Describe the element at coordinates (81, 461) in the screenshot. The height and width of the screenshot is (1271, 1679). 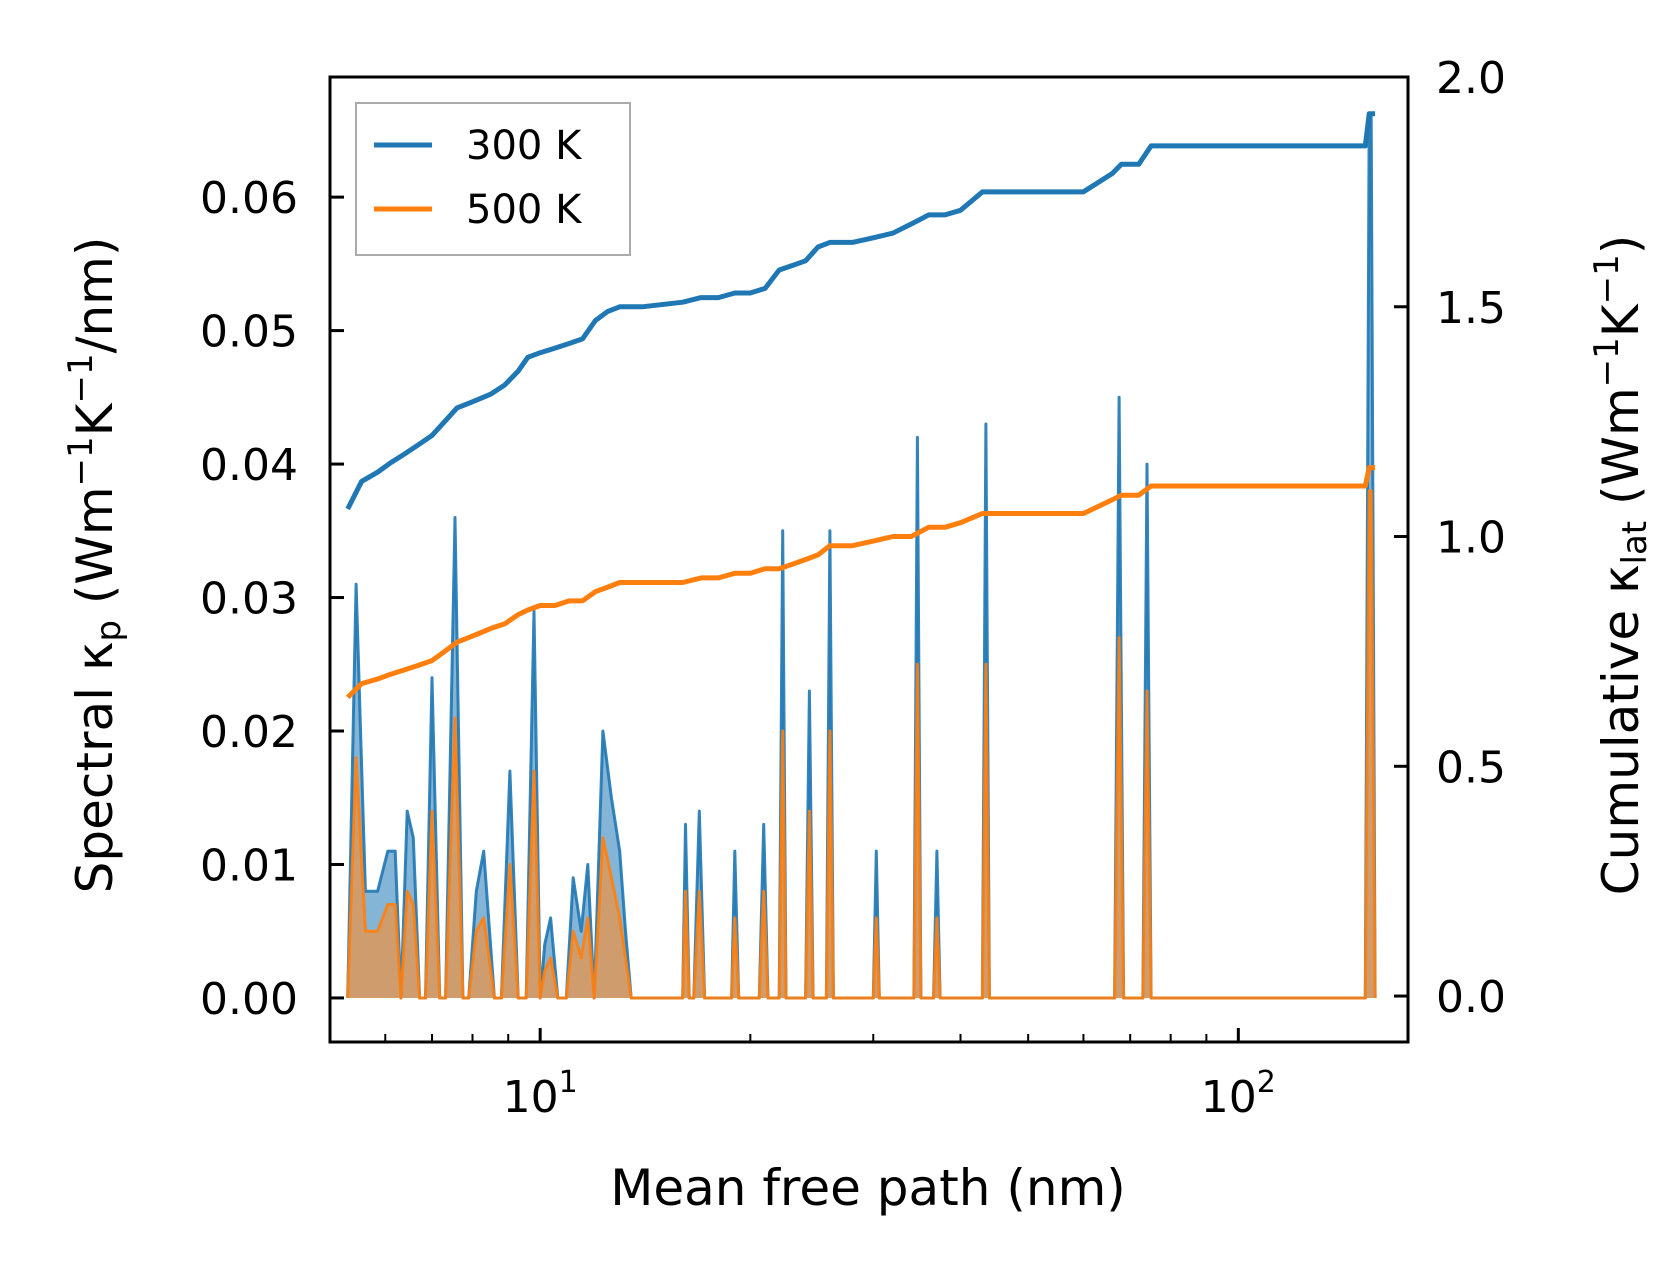
I see `left-axis-label-sup1: −1` at that location.